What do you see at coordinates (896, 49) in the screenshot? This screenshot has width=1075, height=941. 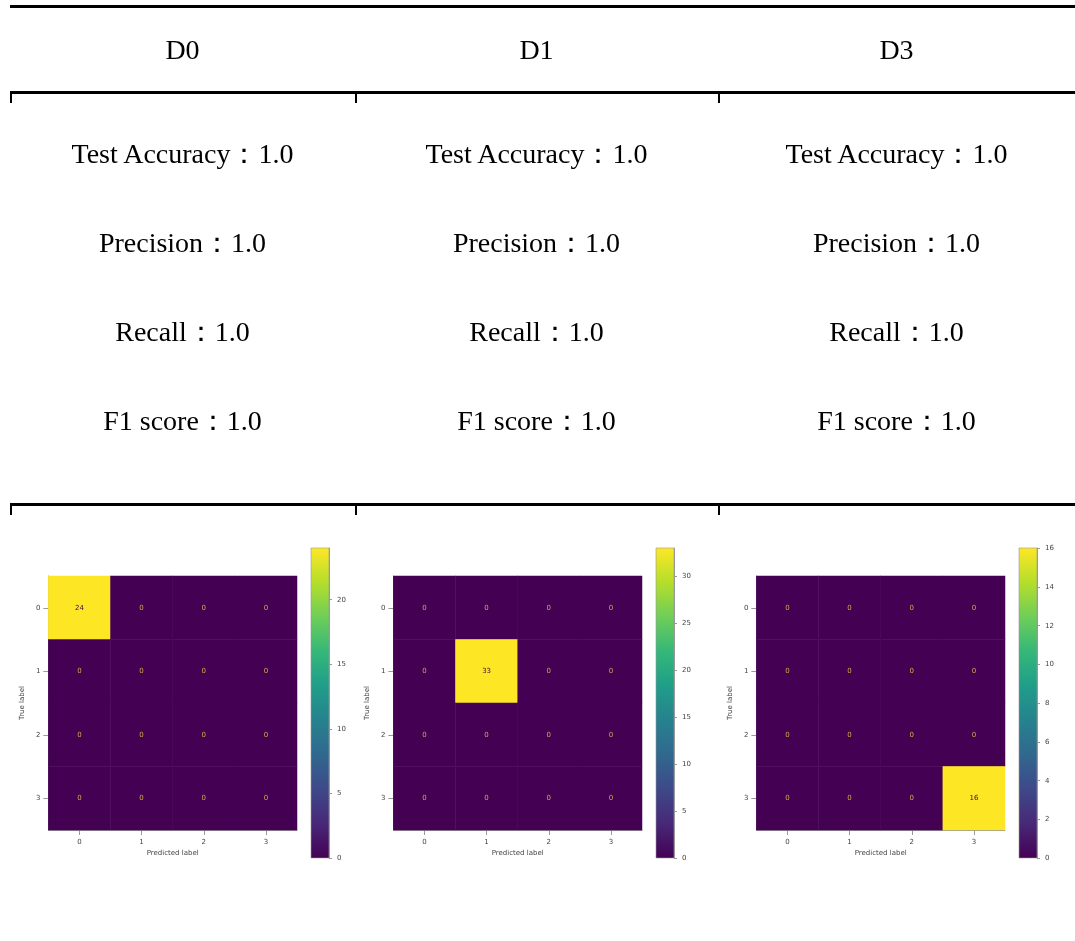 I see `text: D3` at bounding box center [896, 49].